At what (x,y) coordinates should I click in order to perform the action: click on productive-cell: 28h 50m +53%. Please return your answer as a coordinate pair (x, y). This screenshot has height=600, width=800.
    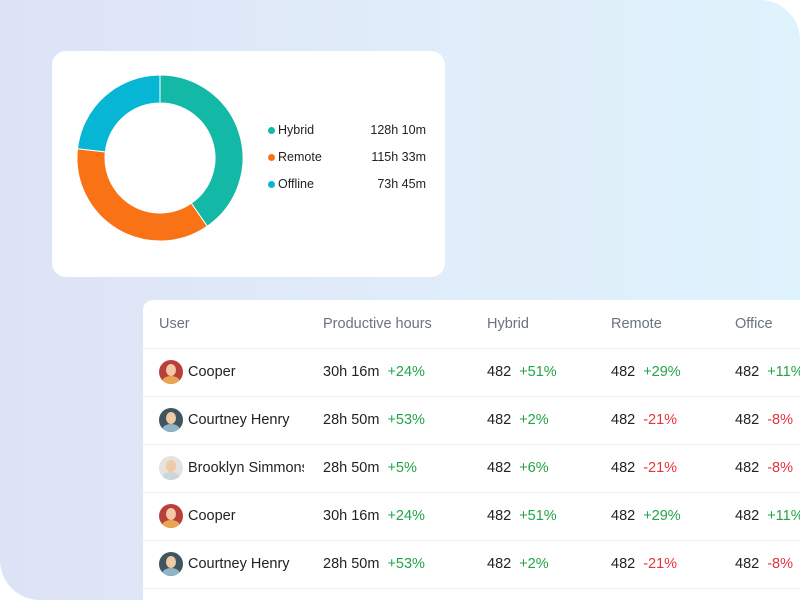
    Looking at the image, I should click on (374, 564).